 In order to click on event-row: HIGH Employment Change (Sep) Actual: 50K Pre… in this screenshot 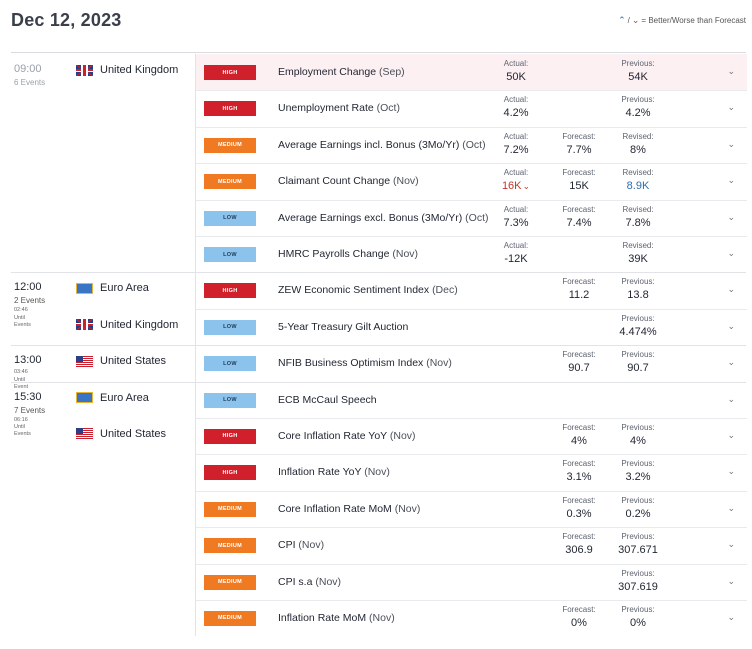, I will do `click(471, 72)`.